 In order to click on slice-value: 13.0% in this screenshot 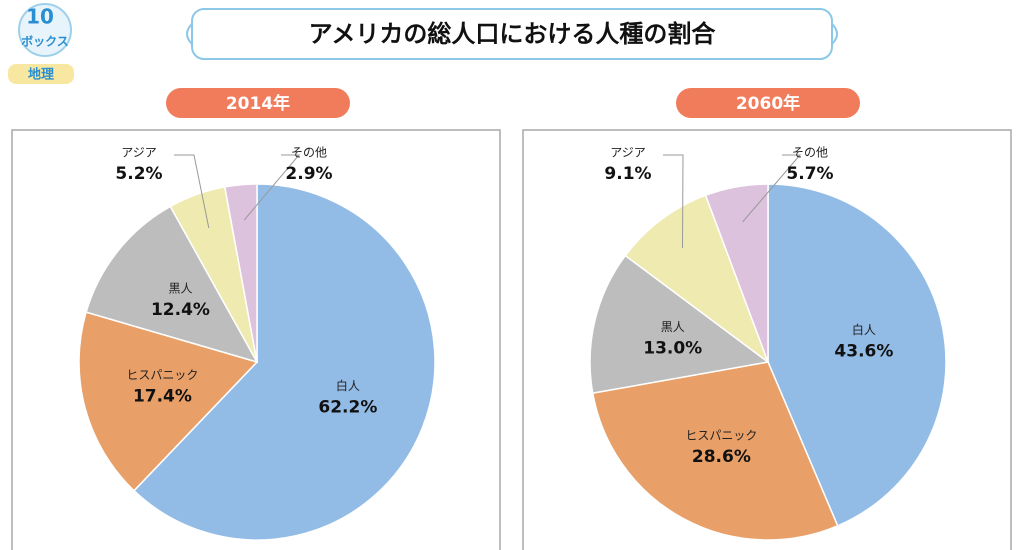, I will do `click(672, 348)`.